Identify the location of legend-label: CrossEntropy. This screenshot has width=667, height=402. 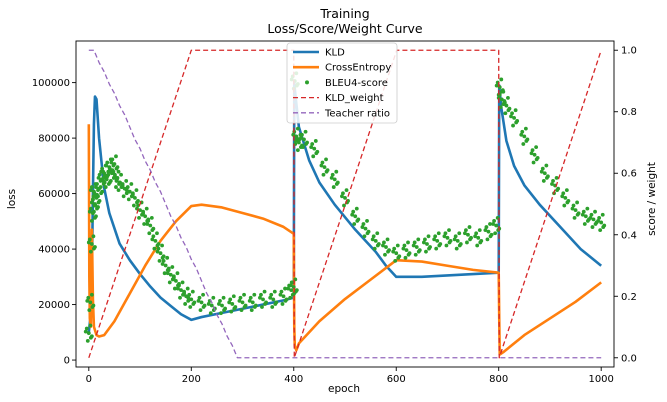
(358, 68).